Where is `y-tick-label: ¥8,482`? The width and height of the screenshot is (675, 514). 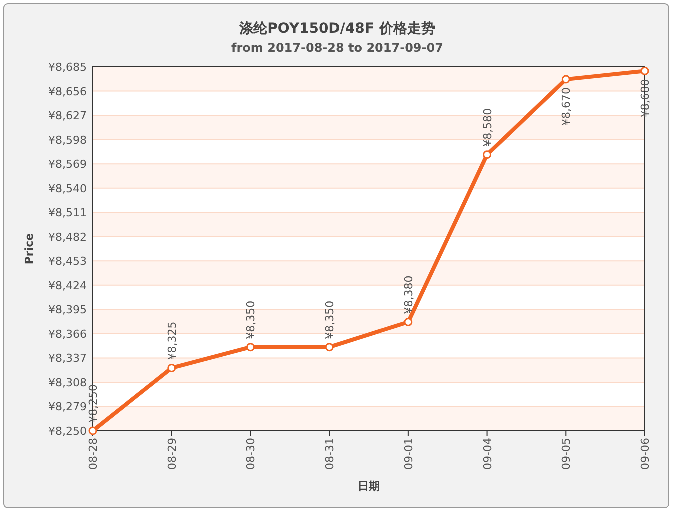 y-tick-label: ¥8,482 is located at coordinates (67, 237).